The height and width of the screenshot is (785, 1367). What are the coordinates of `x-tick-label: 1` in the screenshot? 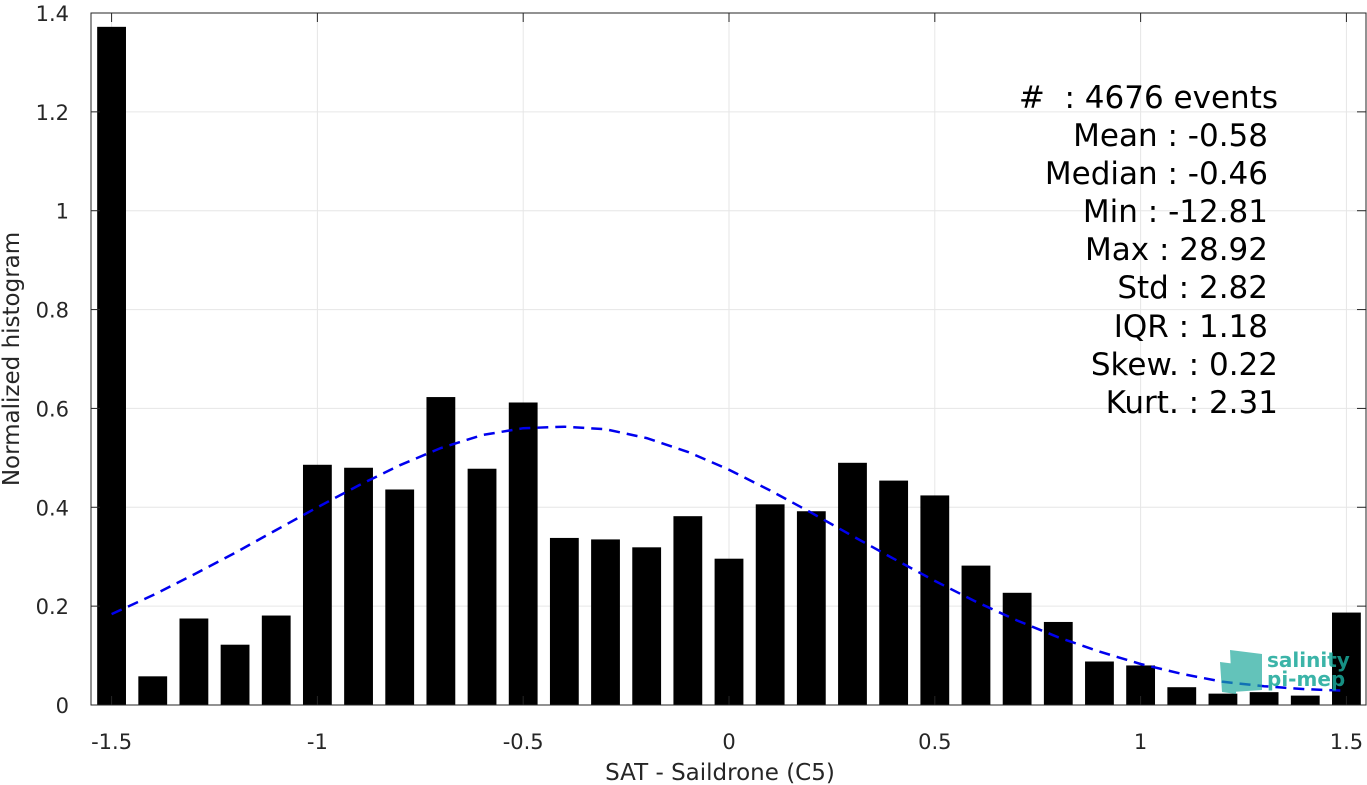 It's located at (1140, 742).